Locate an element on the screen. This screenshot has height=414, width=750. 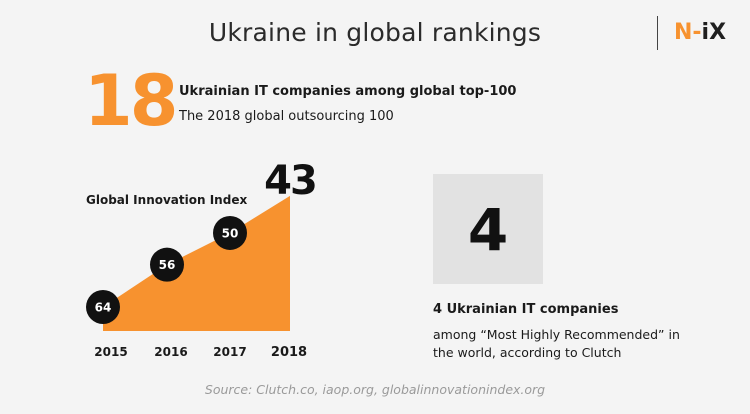
x-tick-2015: 2015 is located at coordinates (110, 352).